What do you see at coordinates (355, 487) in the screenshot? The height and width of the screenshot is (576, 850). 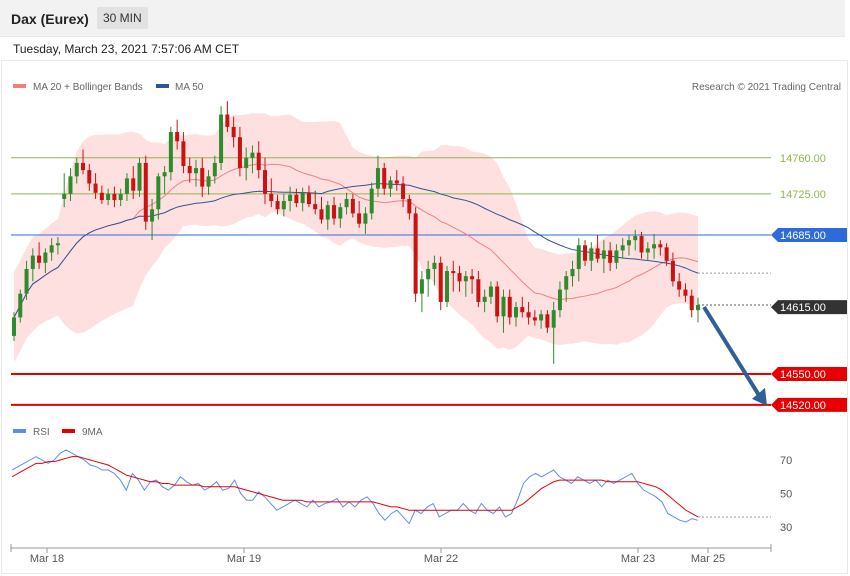 I see `rsi-line` at bounding box center [355, 487].